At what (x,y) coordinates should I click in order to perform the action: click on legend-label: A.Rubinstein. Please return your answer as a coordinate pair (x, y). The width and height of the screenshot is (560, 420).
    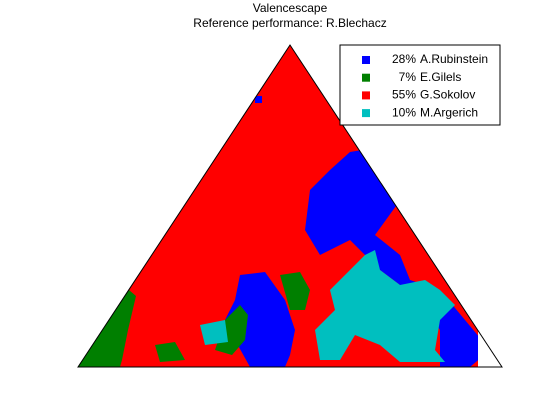
    Looking at the image, I should click on (454, 59).